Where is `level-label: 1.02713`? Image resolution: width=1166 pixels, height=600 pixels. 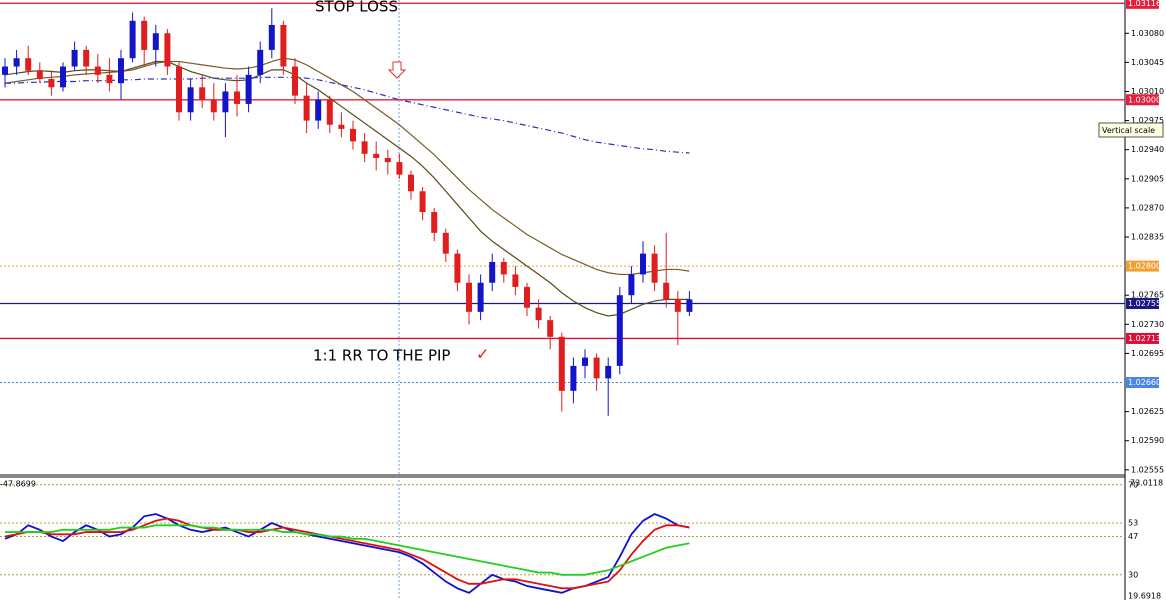
level-label: 1.02713 is located at coordinates (1144, 338).